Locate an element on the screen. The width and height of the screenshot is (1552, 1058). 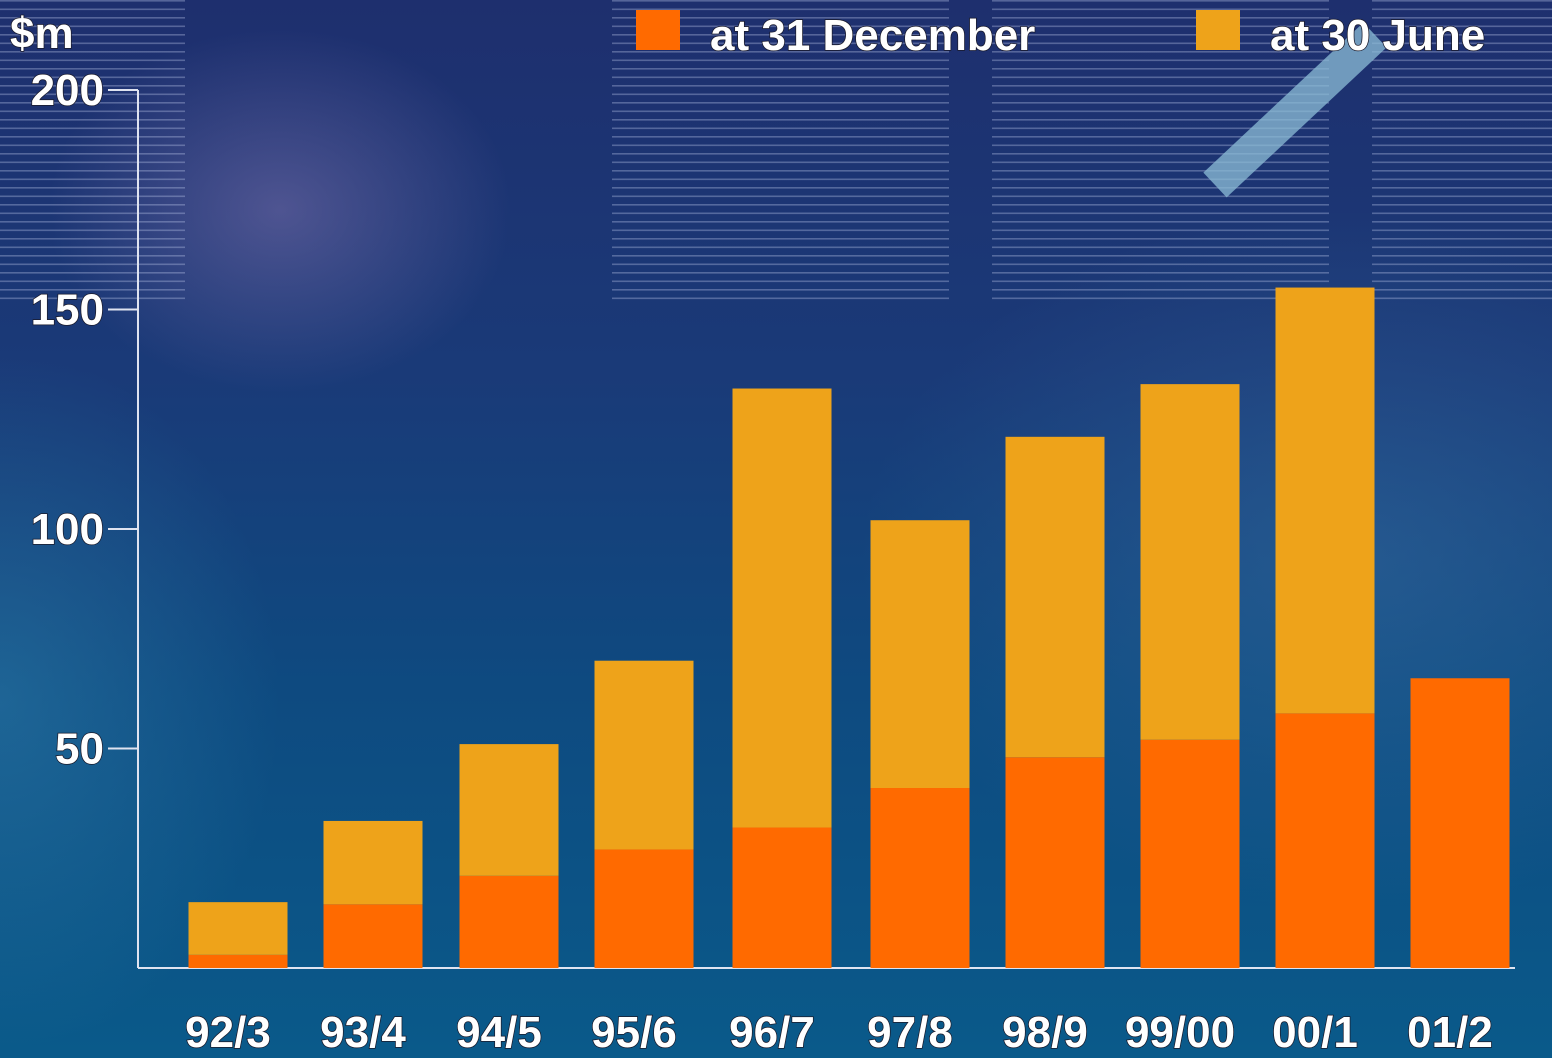
x-tick-label: 99/00 is located at coordinates (1180, 1032).